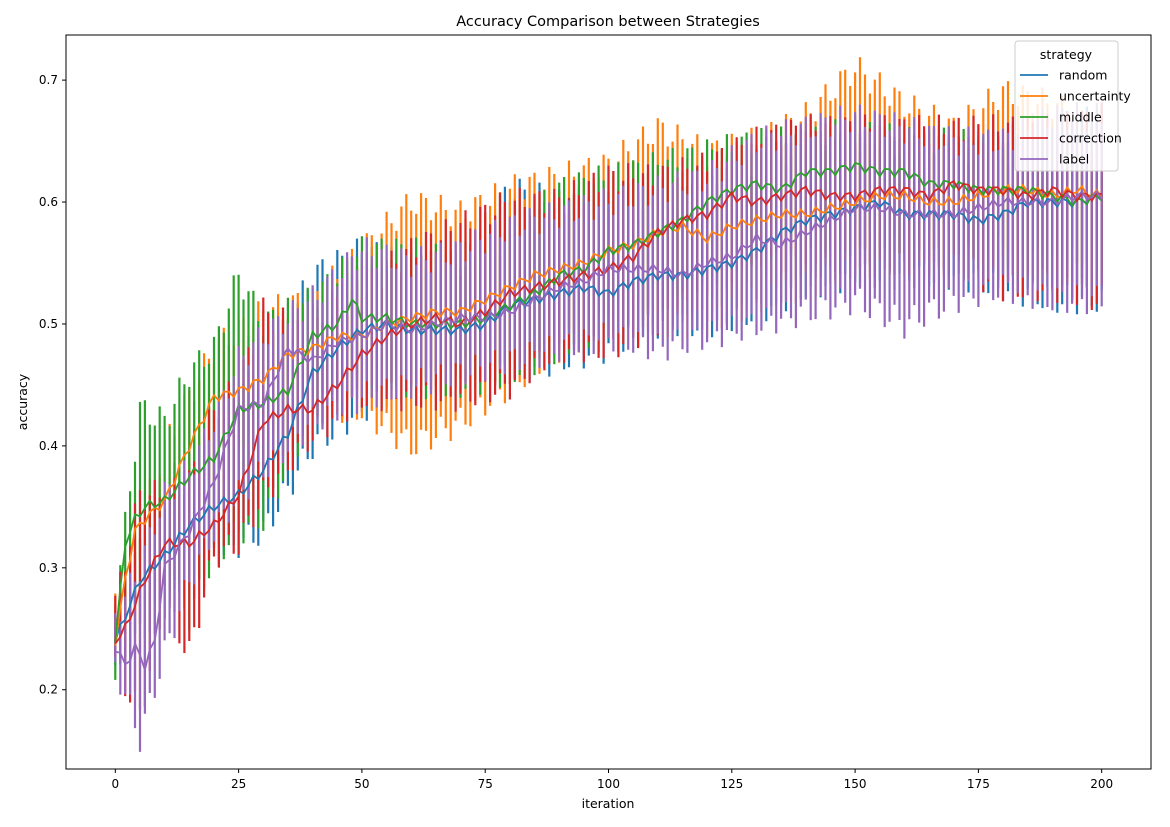 This screenshot has height=827, width=1170. Describe the element at coordinates (48, 446) in the screenshot. I see `y-tick-label: 0.4` at that location.